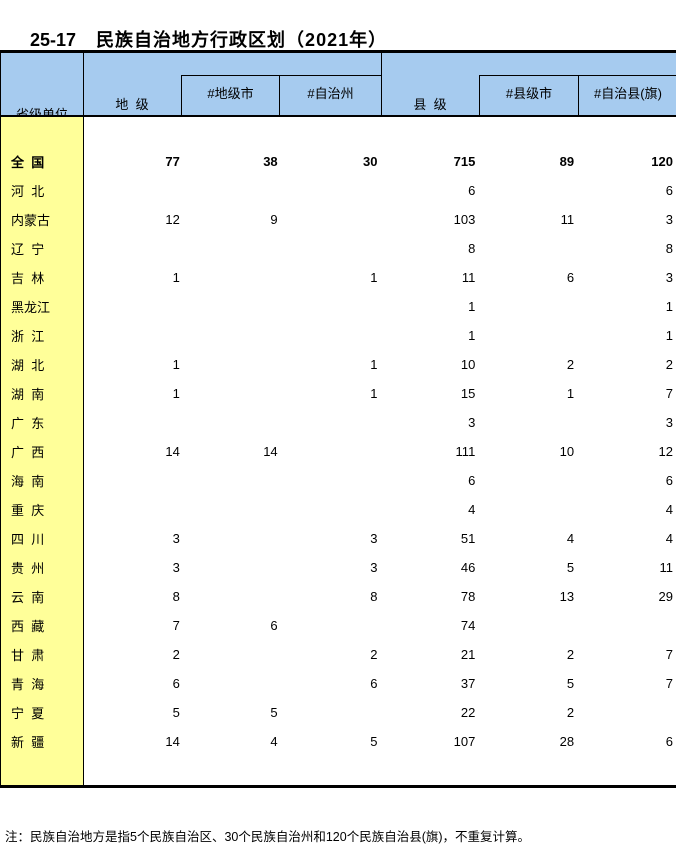  What do you see at coordinates (567, 741) in the screenshot?
I see `county-city-cell: 28` at bounding box center [567, 741].